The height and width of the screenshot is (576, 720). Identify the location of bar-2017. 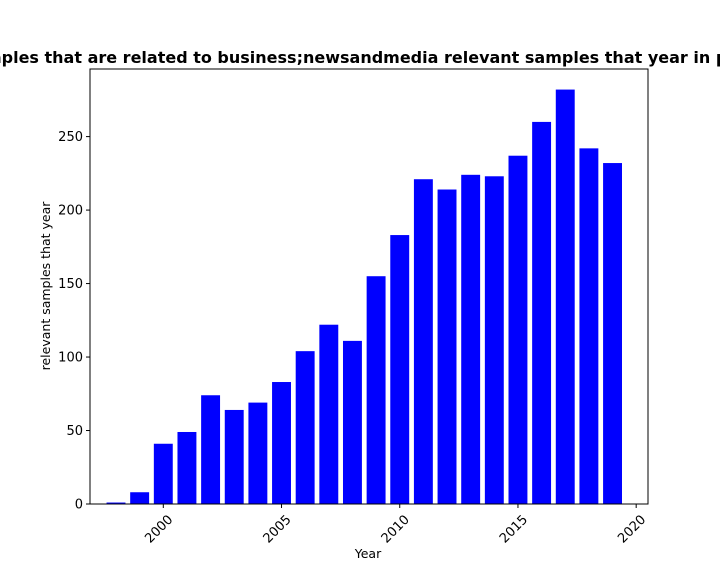
(565, 296).